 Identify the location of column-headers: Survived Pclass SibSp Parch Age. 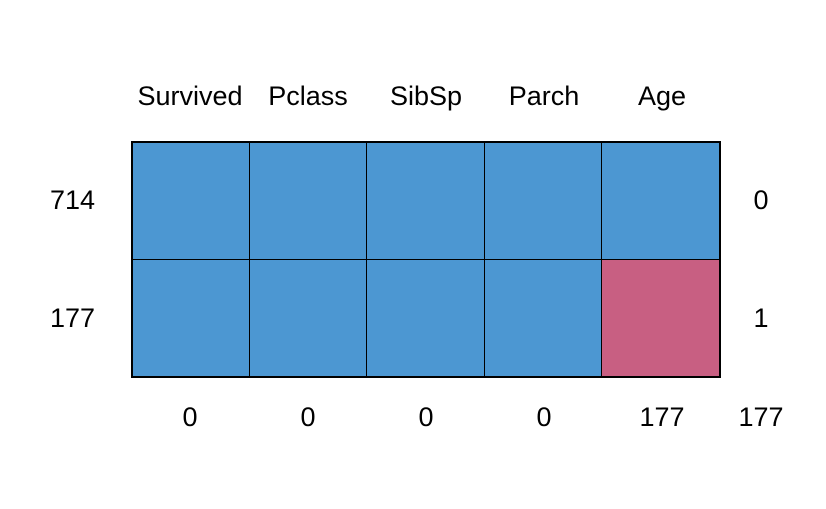
(426, 96).